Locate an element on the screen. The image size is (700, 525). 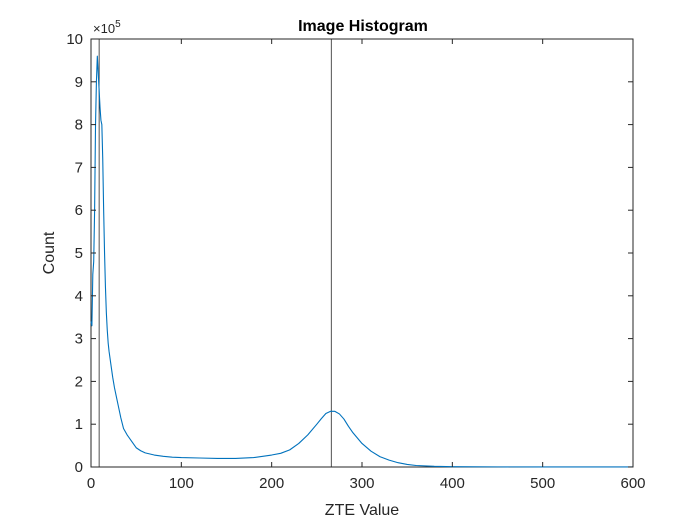
y-tick-label: 3 is located at coordinates (79, 339).